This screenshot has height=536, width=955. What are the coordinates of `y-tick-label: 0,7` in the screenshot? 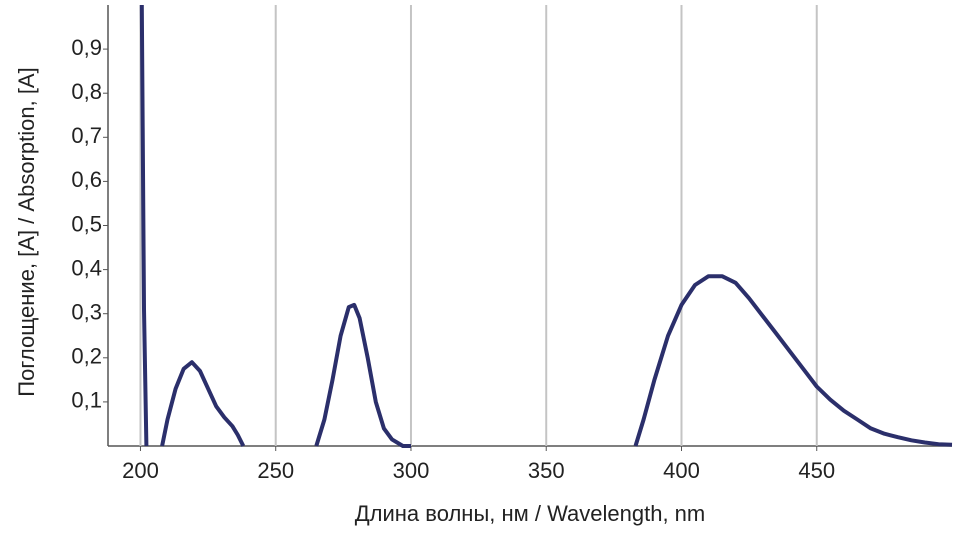 It's located at (86, 135).